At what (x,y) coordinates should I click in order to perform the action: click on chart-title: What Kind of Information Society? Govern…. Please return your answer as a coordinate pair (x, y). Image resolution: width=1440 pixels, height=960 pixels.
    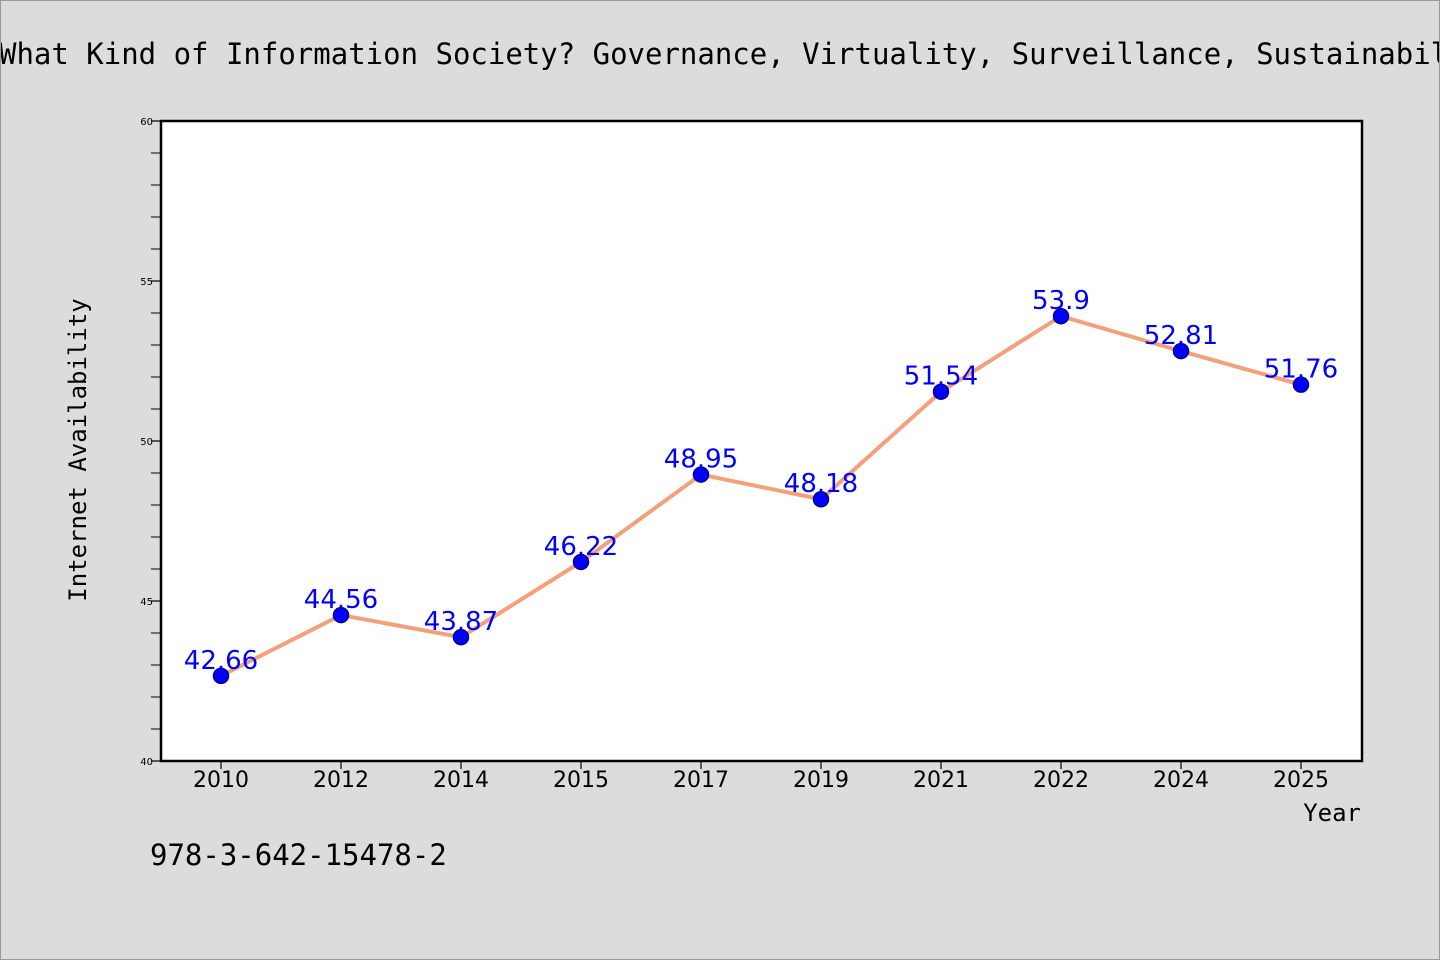
    Looking at the image, I should click on (720, 54).